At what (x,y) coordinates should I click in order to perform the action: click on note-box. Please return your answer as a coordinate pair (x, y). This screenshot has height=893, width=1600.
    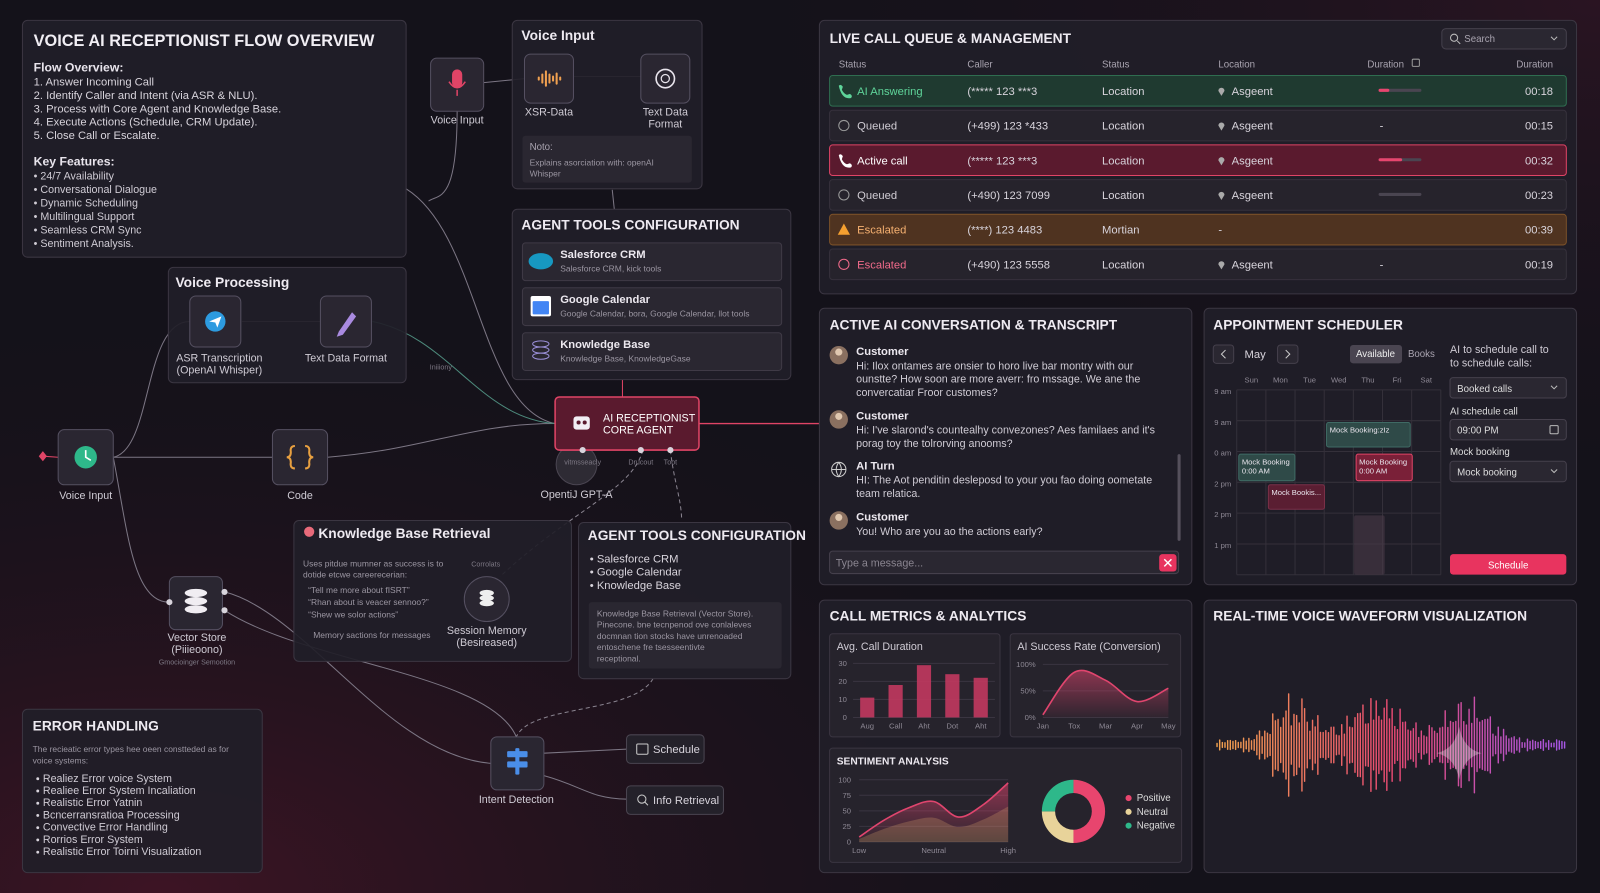
    Looking at the image, I should click on (607, 159).